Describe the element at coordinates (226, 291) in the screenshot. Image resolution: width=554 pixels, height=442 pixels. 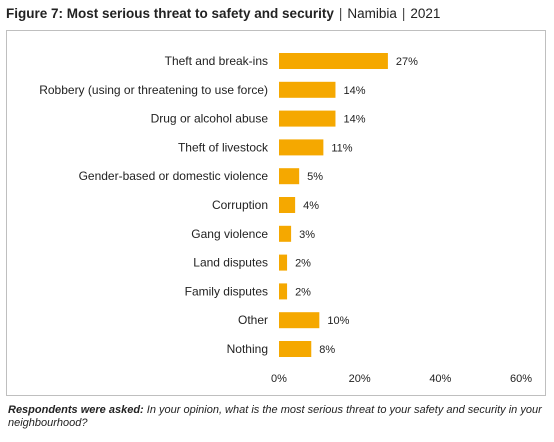
I see `category-label: Family disputes` at that location.